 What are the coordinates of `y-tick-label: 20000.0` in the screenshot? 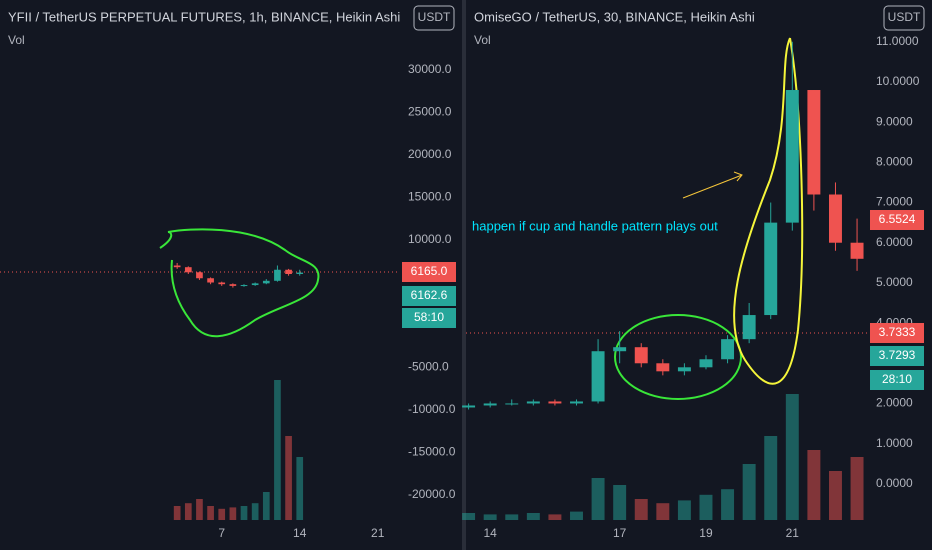 It's located at (430, 154).